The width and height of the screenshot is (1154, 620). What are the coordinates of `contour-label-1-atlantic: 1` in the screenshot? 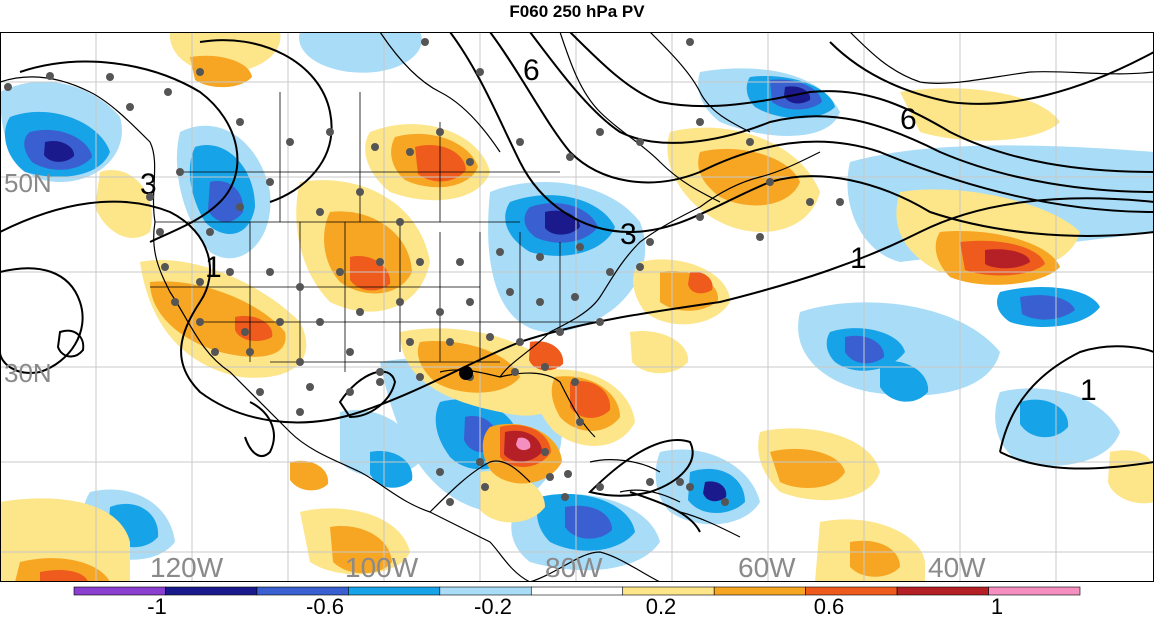 It's located at (858, 258).